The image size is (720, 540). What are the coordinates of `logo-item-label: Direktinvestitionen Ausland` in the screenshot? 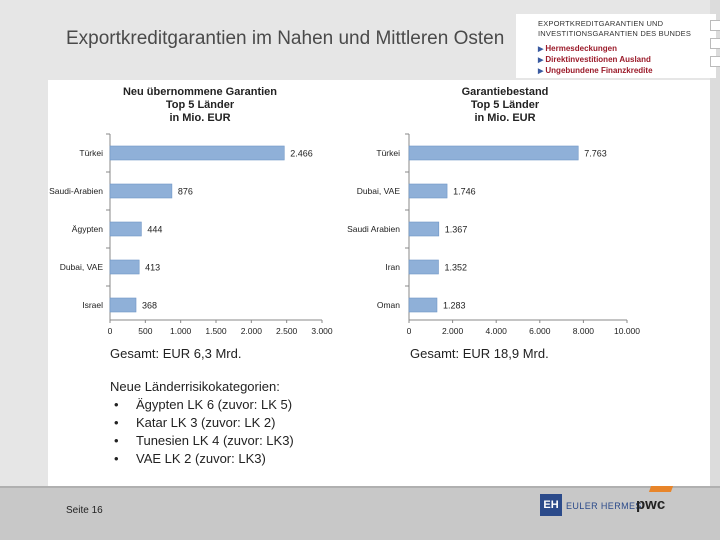 It's located at (598, 59).